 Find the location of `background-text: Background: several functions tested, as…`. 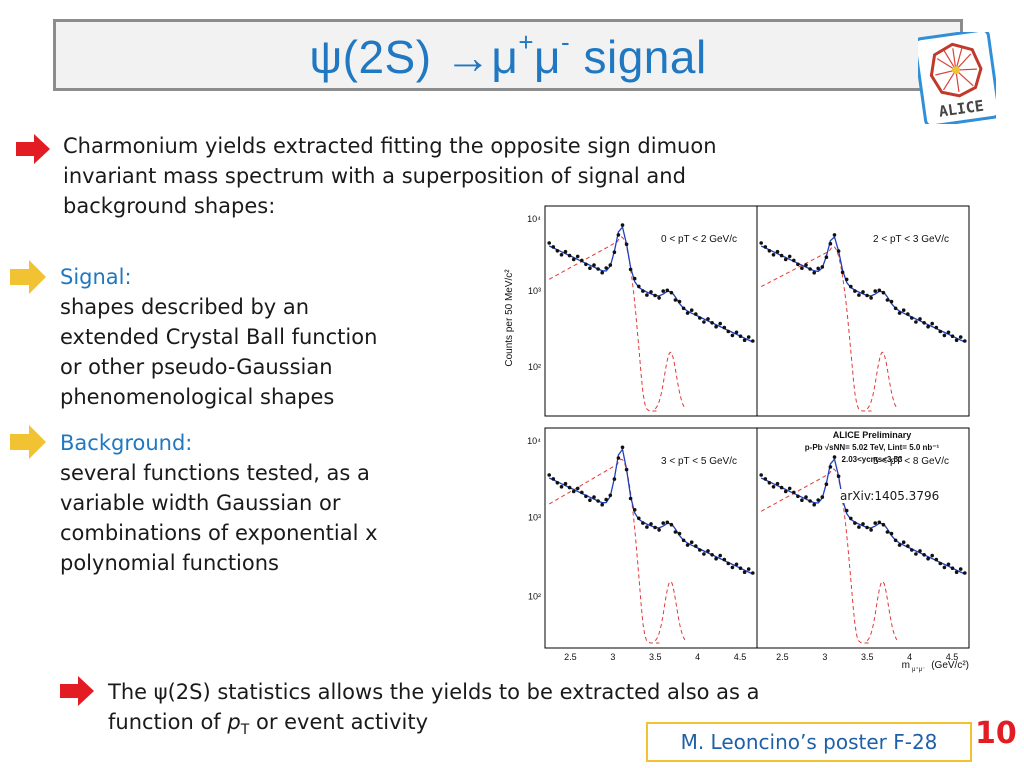

background-text: Background: several functions tested, as… is located at coordinates (219, 503).